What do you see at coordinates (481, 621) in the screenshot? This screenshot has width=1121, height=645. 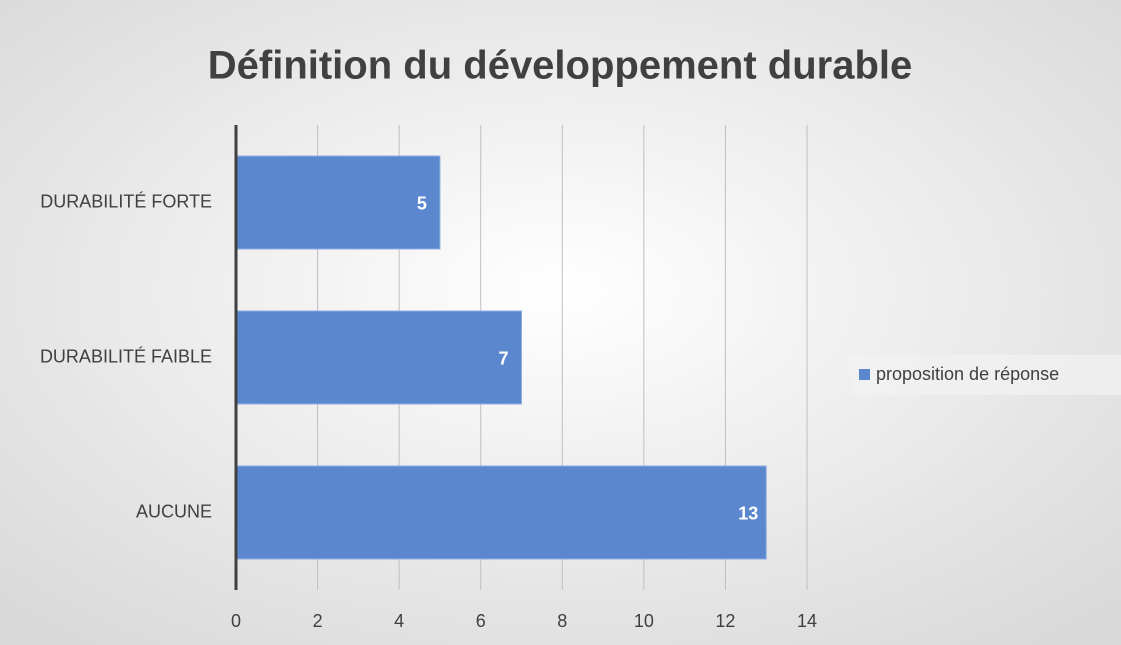 I see `x-tick-label: 6` at bounding box center [481, 621].